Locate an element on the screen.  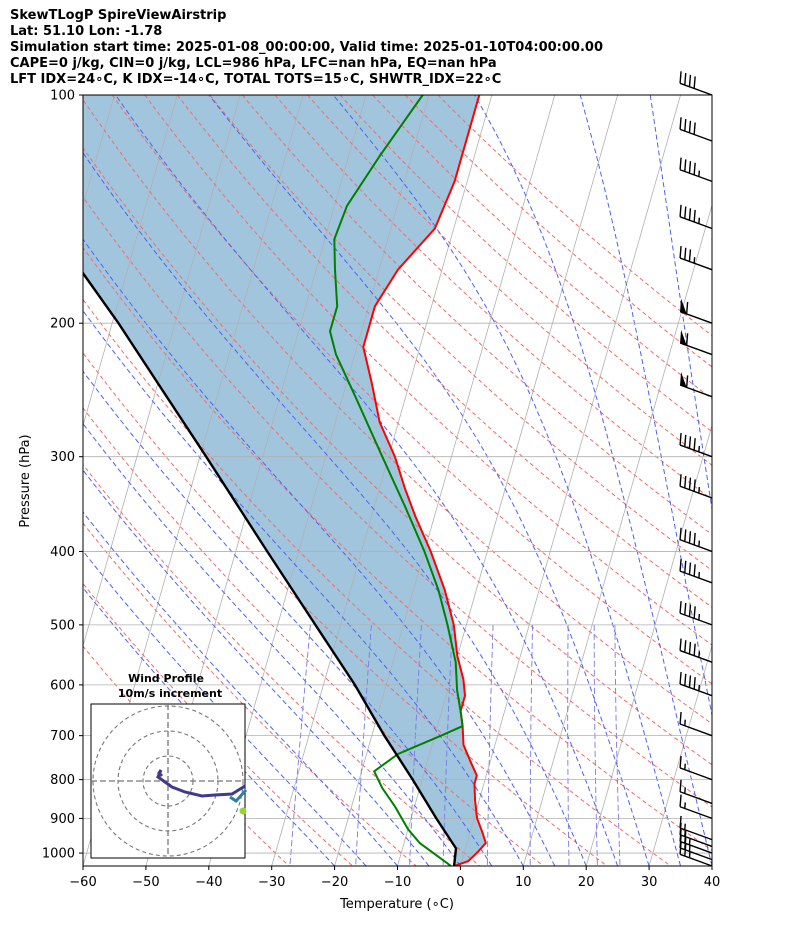
x-tick-label: 30 is located at coordinates (649, 882).